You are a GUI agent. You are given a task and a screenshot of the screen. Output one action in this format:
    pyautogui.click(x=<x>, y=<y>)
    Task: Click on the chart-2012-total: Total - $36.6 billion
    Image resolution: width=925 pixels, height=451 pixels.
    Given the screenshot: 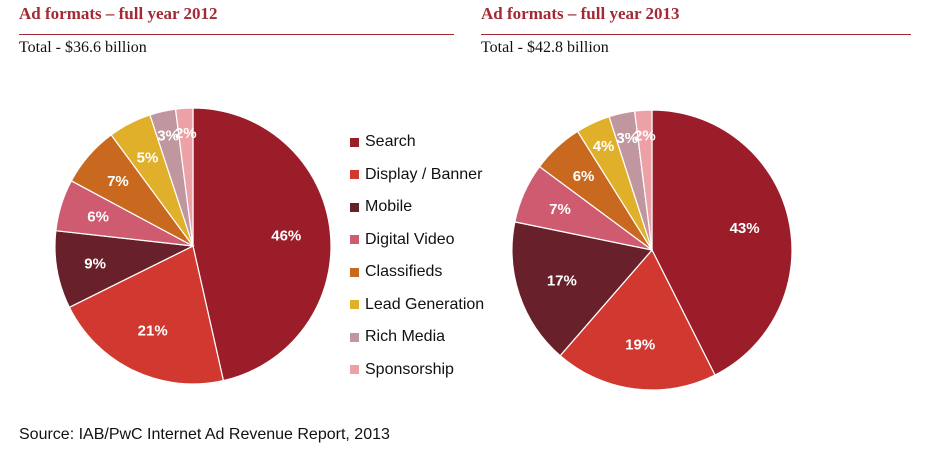 What is the action you would take?
    pyautogui.click(x=83, y=47)
    